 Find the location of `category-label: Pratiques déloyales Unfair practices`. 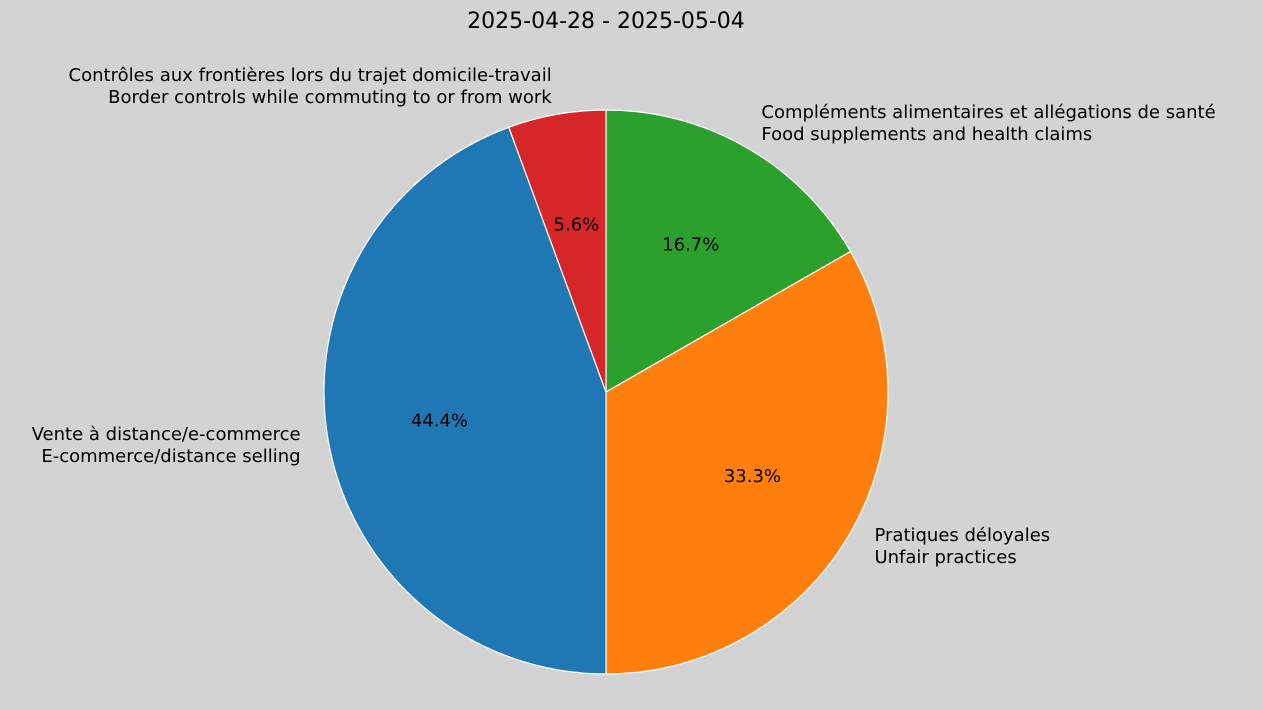

category-label: Pratiques déloyales Unfair practices is located at coordinates (962, 547).